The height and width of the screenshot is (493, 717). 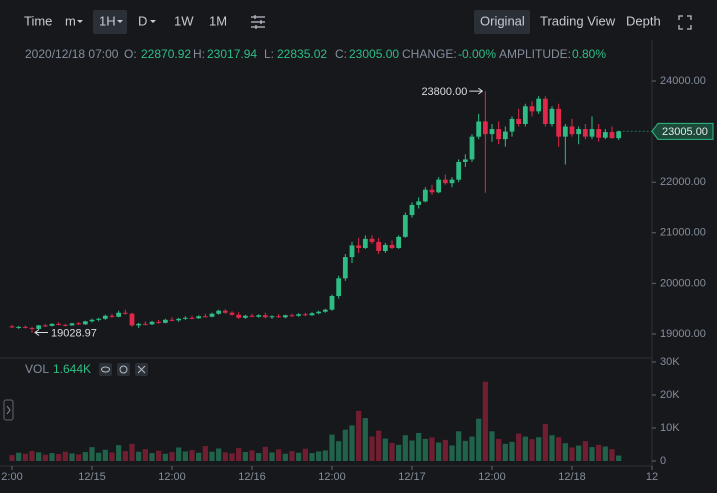 I want to click on volume-label: VOL, so click(x=37, y=369).